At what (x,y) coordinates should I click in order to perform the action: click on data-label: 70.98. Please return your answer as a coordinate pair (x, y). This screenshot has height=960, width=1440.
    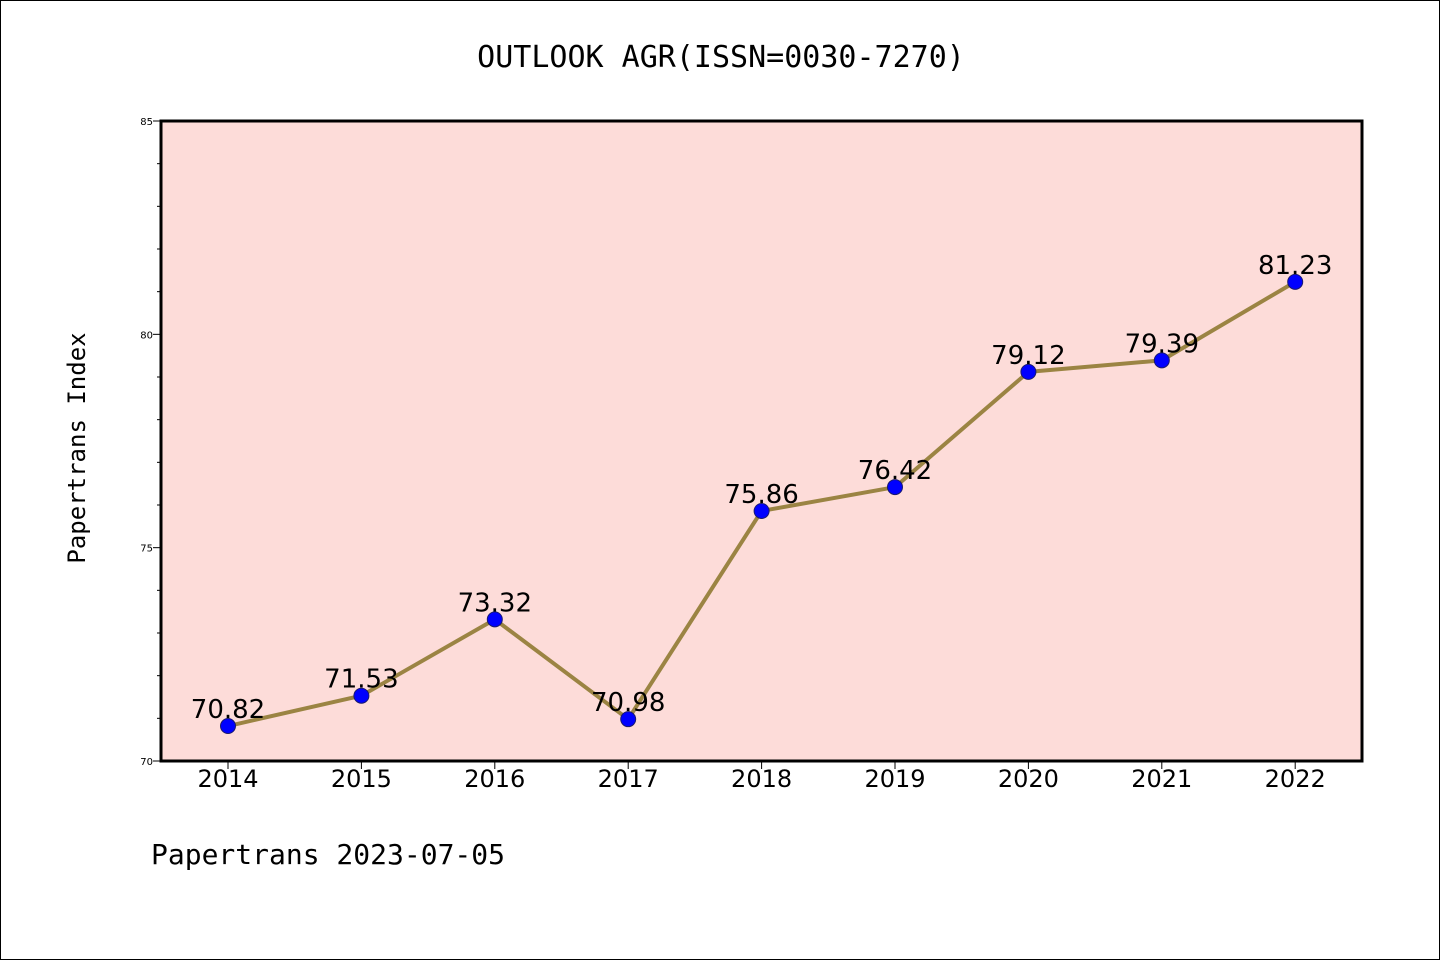
    Looking at the image, I should click on (628, 703).